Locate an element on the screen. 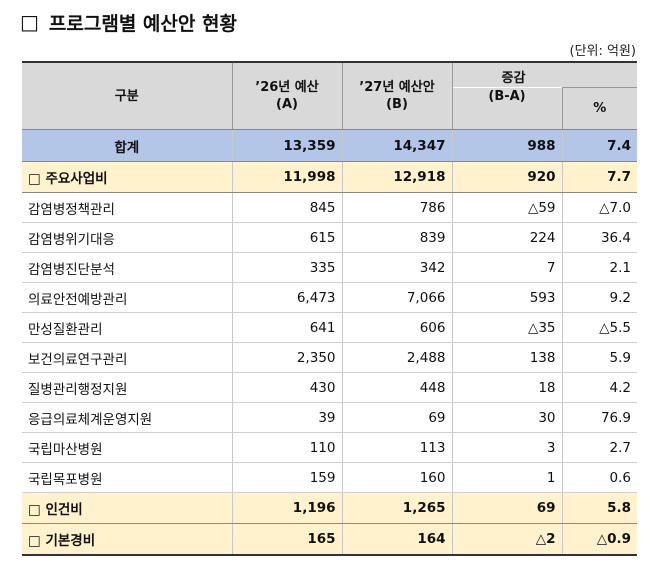 The height and width of the screenshot is (568, 658). cell-pct: 2.7 is located at coordinates (599, 447).